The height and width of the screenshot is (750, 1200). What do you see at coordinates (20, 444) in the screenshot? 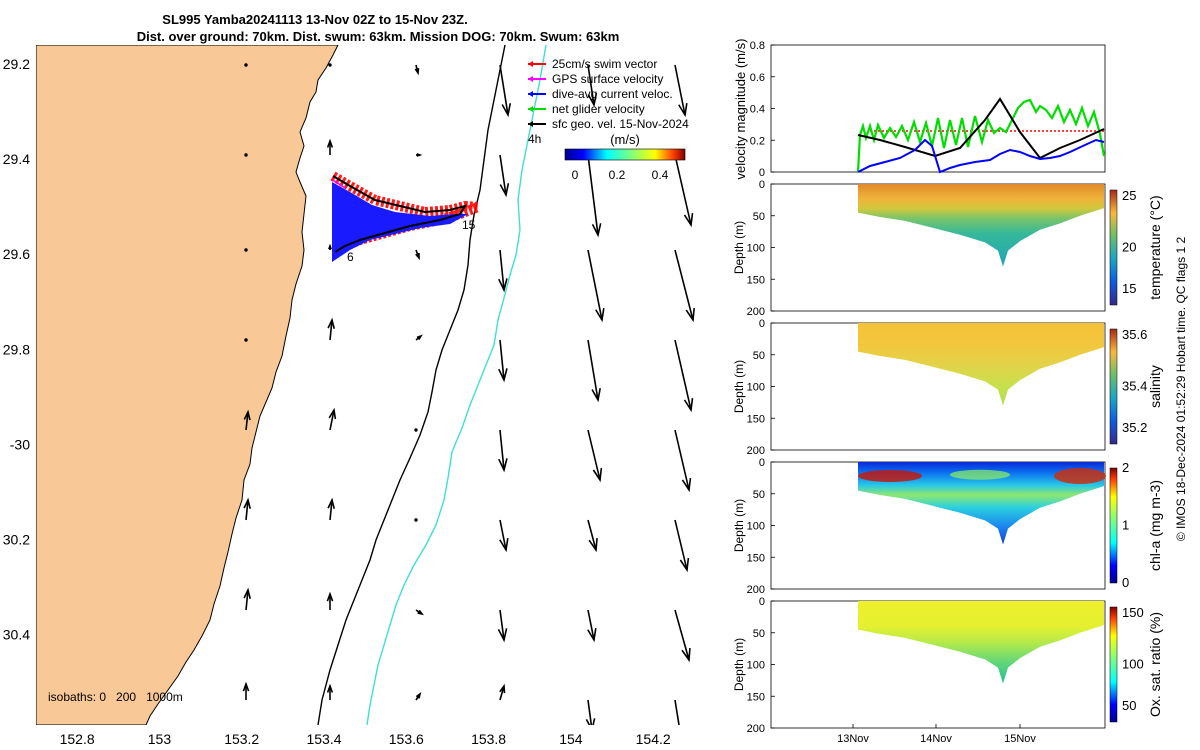
I see `map-y-tick-label: -30` at bounding box center [20, 444].